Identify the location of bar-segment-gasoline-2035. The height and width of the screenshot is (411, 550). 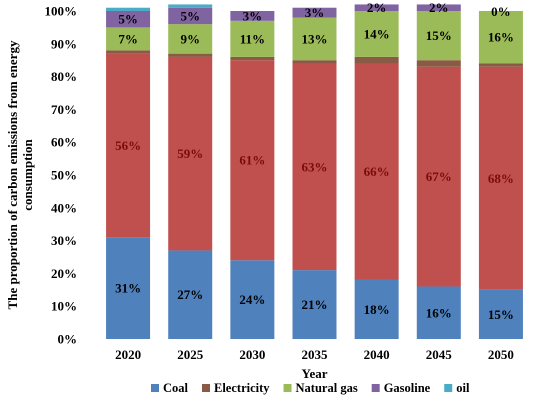
(314, 12).